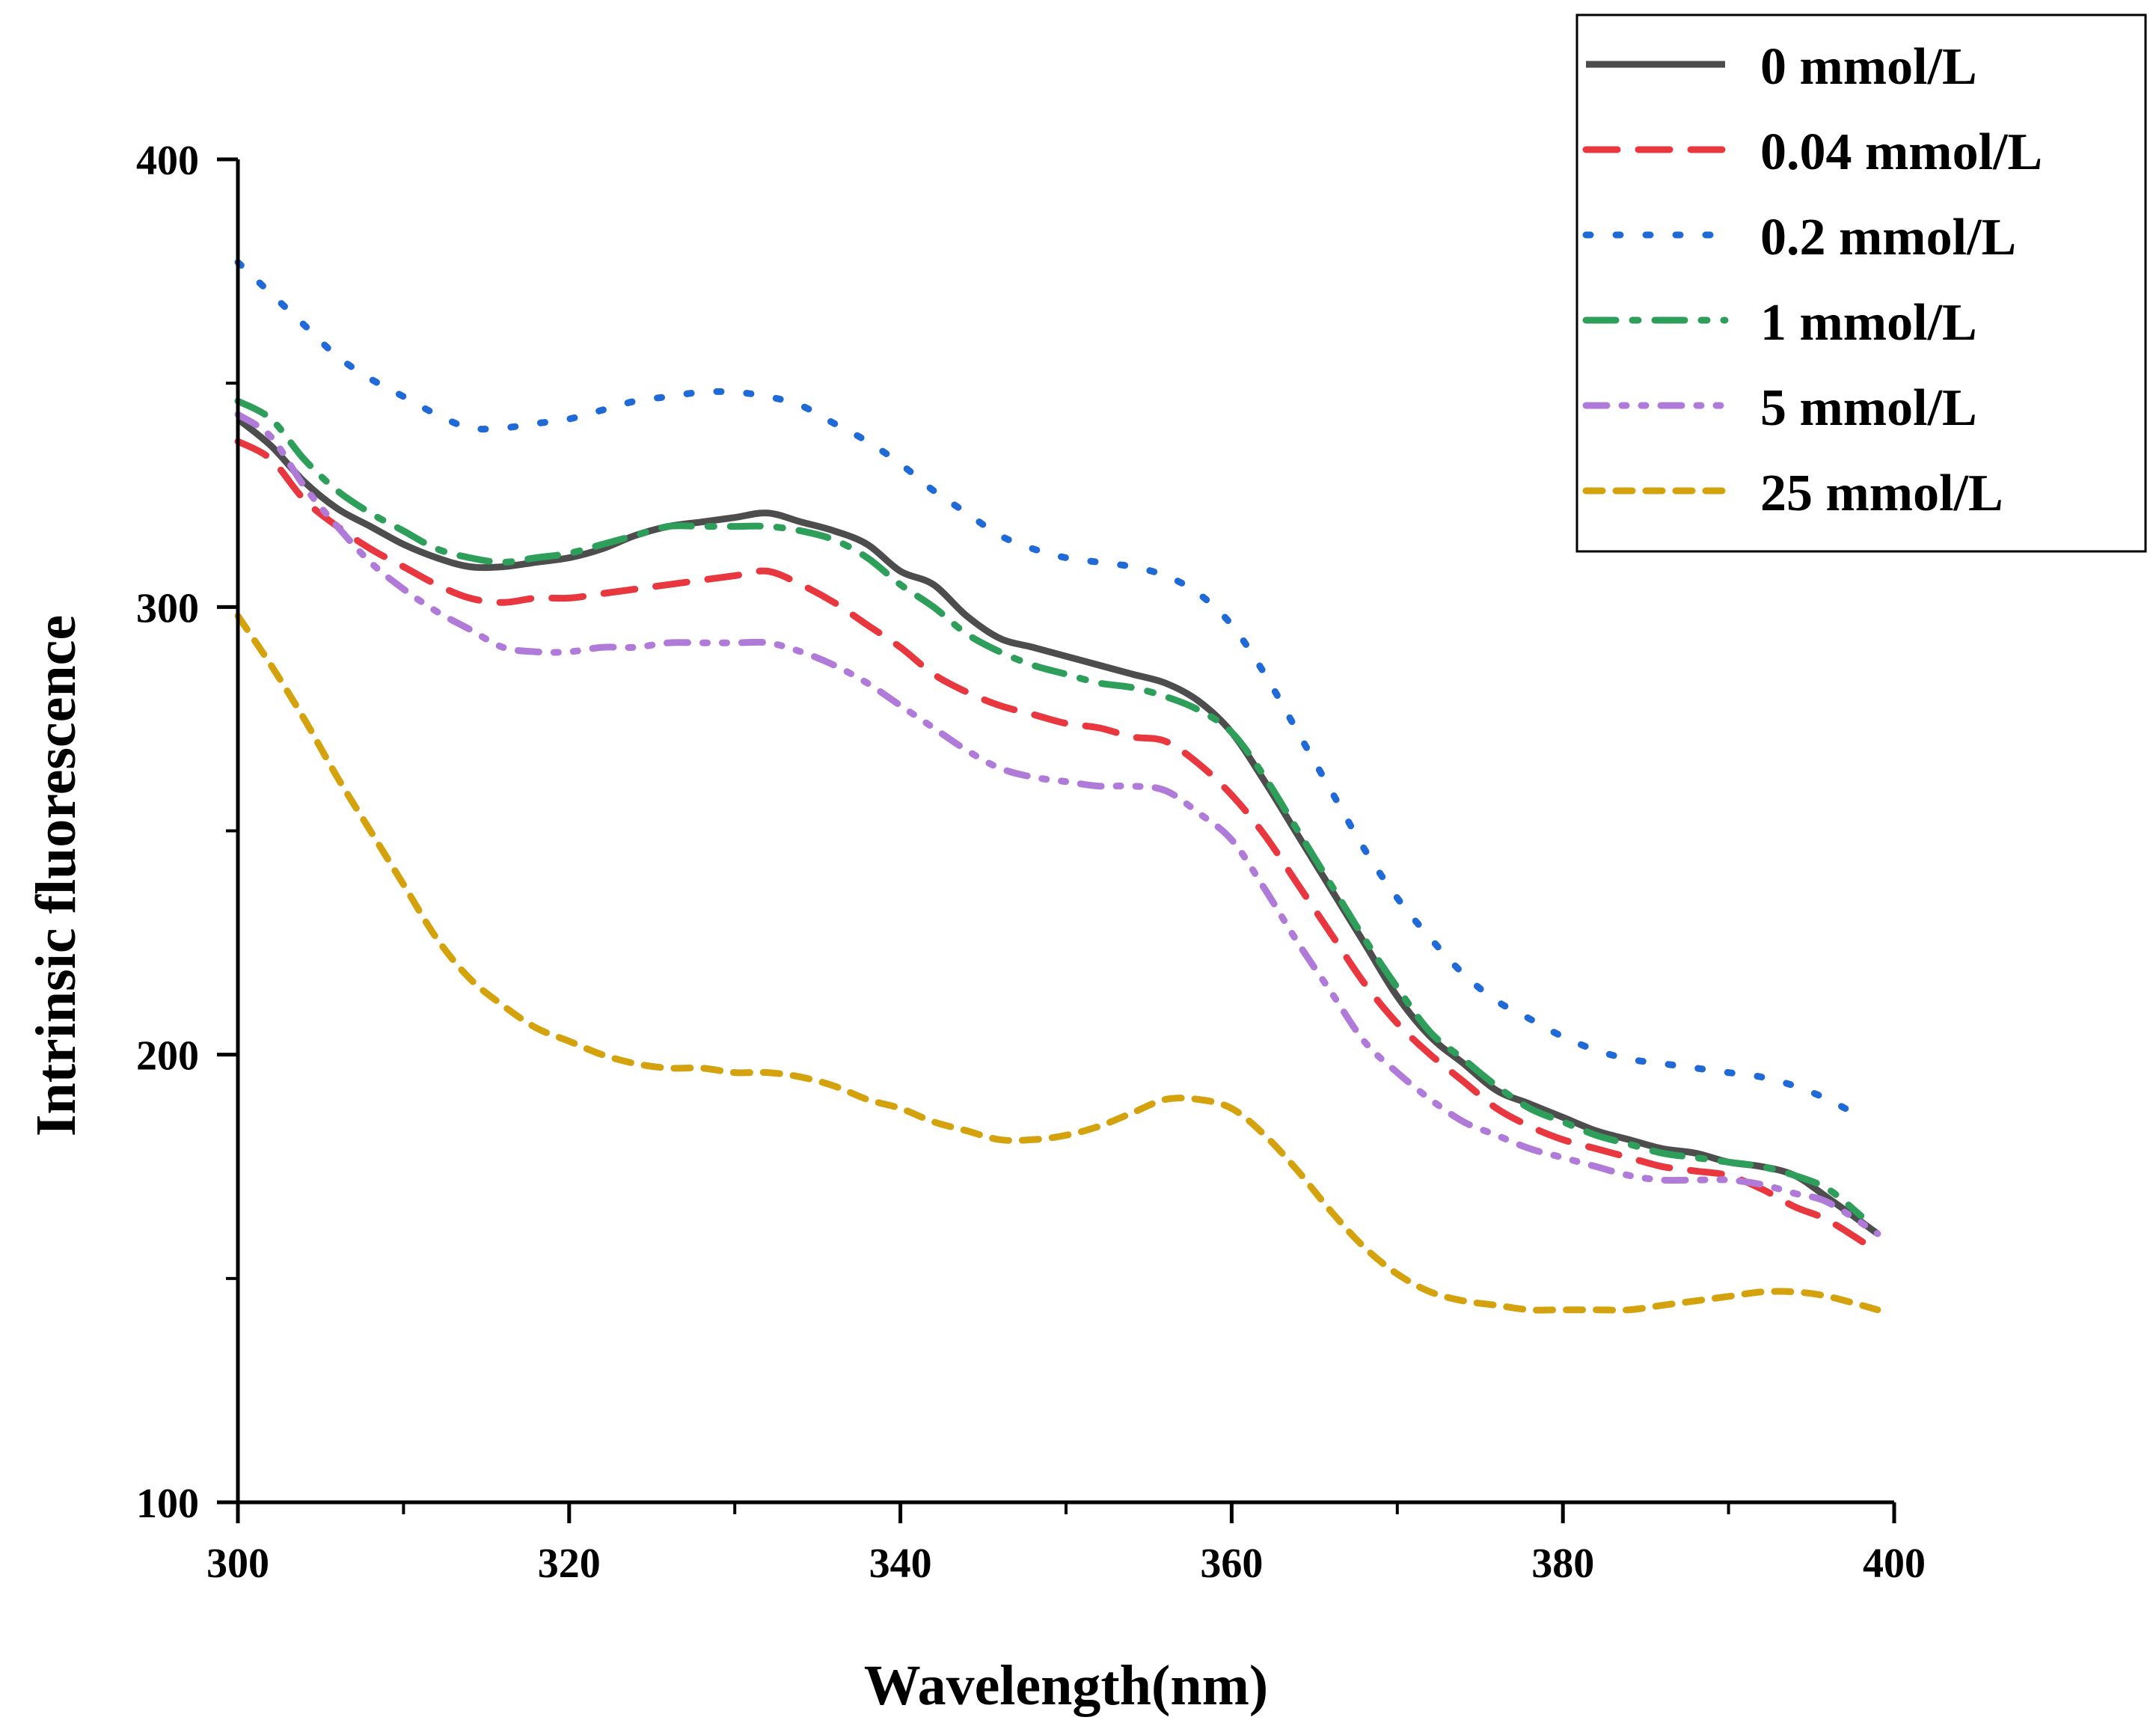 Image resolution: width=2156 pixels, height=1729 pixels. I want to click on legend-label-1: 0.04 mmol/L, so click(1901, 152).